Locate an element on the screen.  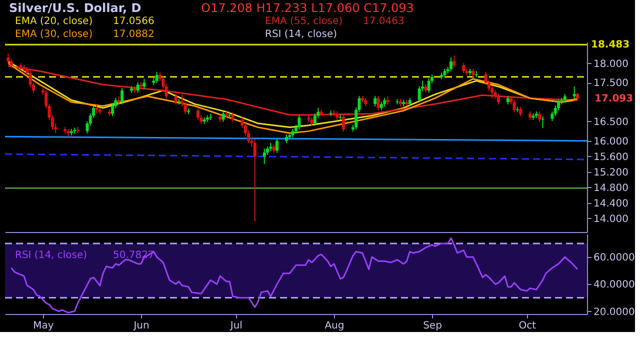
y-tick-label: 18.000 is located at coordinates (611, 64).